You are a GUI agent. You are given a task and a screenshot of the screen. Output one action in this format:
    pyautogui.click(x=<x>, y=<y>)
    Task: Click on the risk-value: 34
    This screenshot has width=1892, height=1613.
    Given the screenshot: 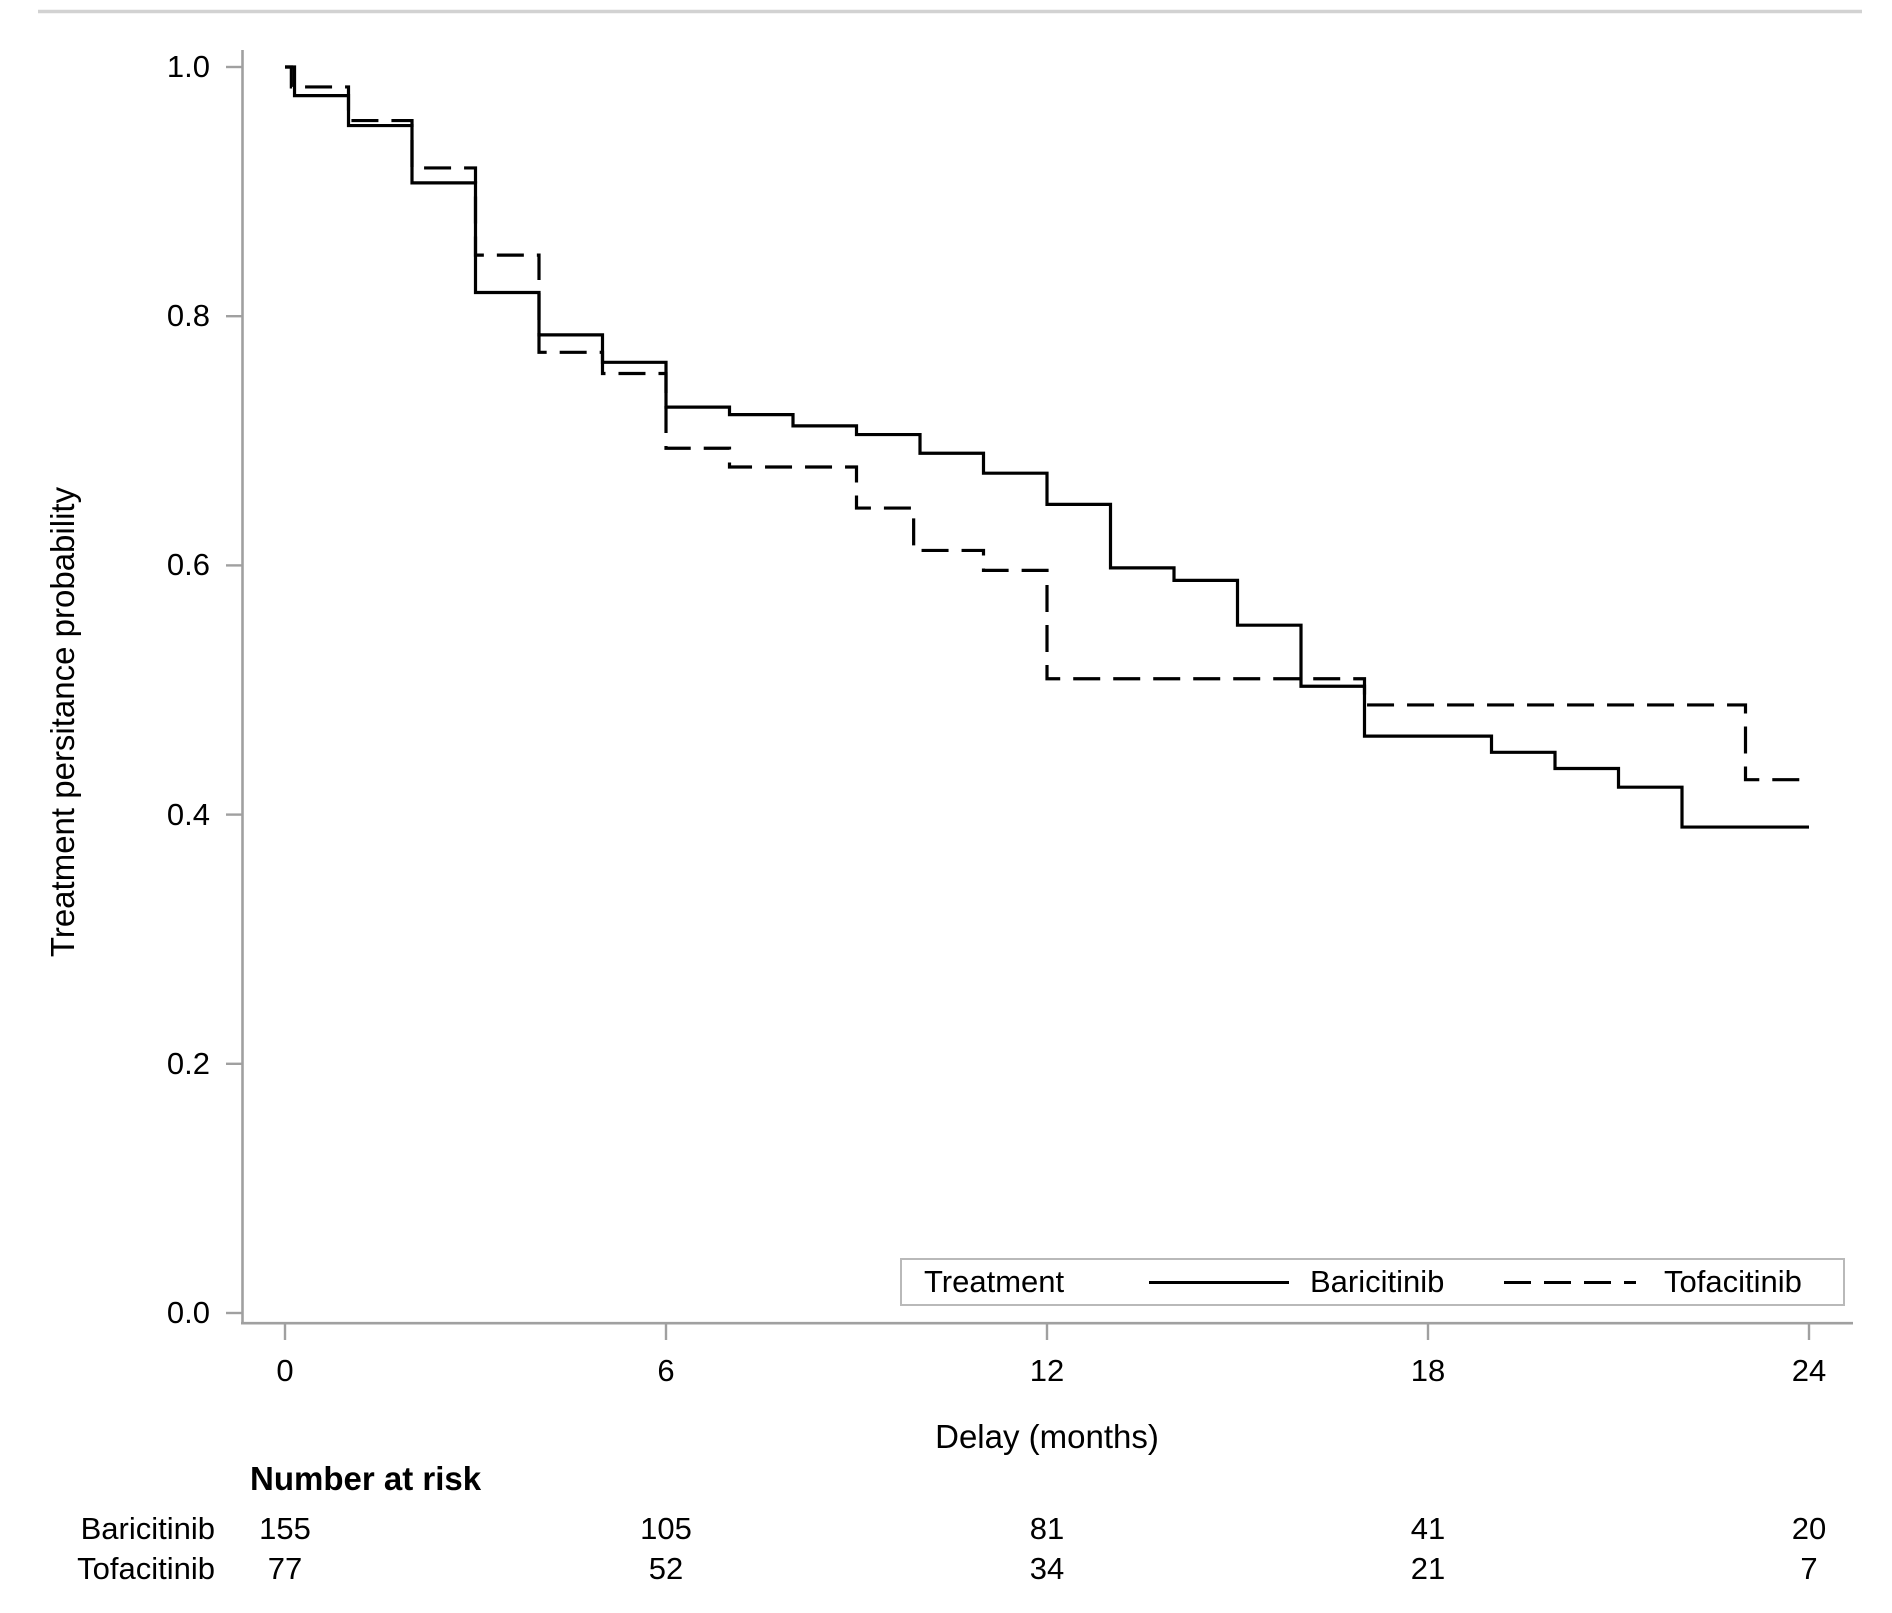 What is the action you would take?
    pyautogui.click(x=1047, y=1568)
    